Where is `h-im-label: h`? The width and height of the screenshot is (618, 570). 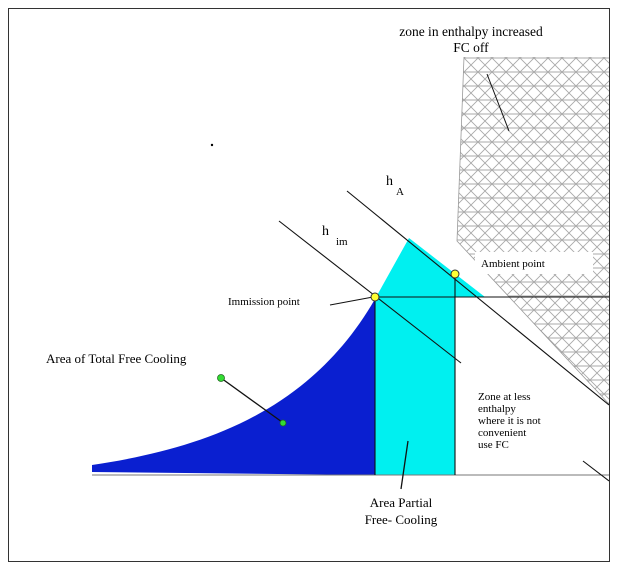
h-im-label: h is located at coordinates (325, 231).